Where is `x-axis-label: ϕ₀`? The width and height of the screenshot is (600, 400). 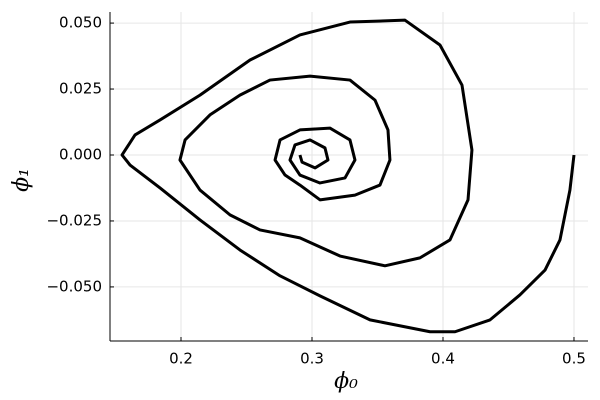
x-axis-label: ϕ₀ is located at coordinates (346, 381).